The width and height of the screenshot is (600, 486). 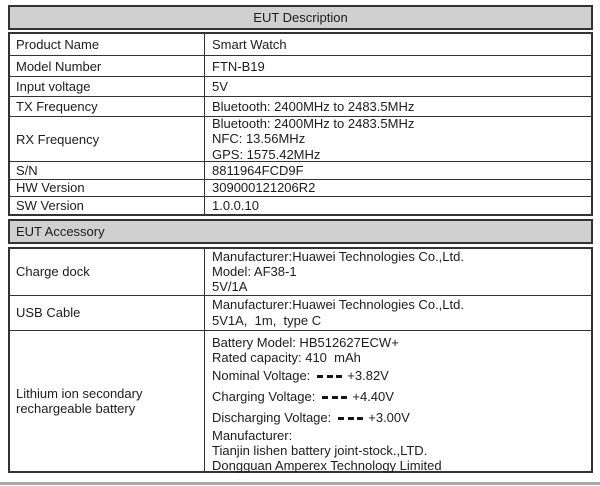 I want to click on row-hw-version: HW Version 309000121206R2, so click(x=300, y=187).